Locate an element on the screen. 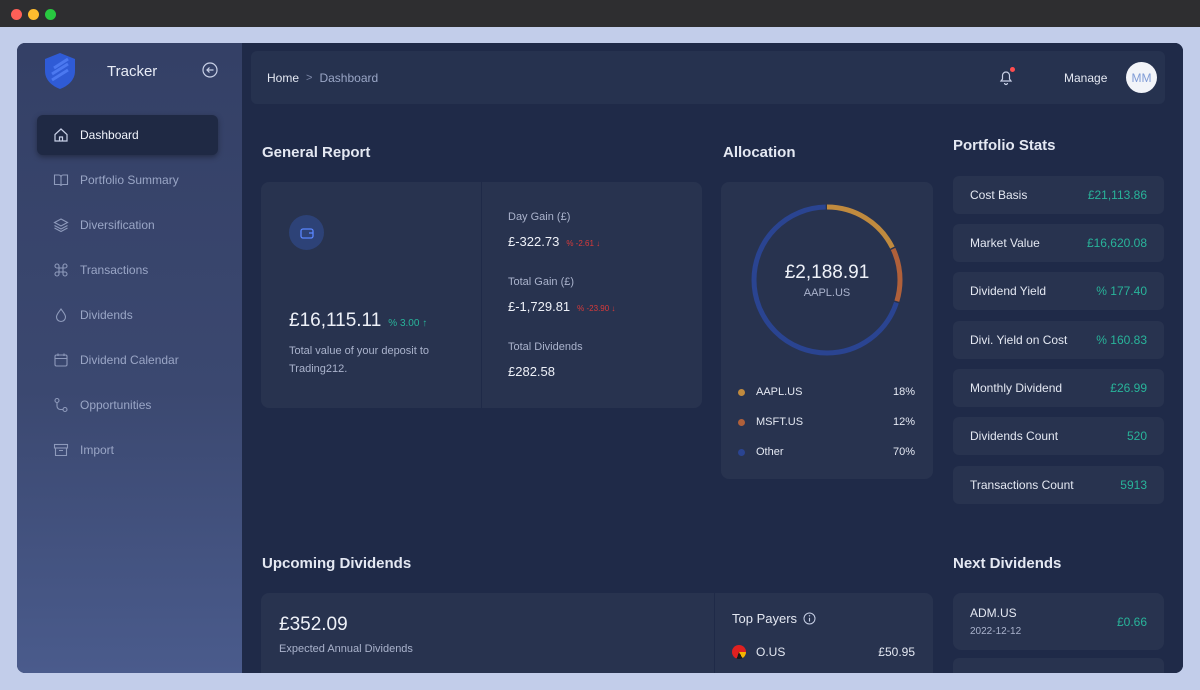  sidebar-item-dividend-calendar: Dividend Calendar is located at coordinates (127, 360).